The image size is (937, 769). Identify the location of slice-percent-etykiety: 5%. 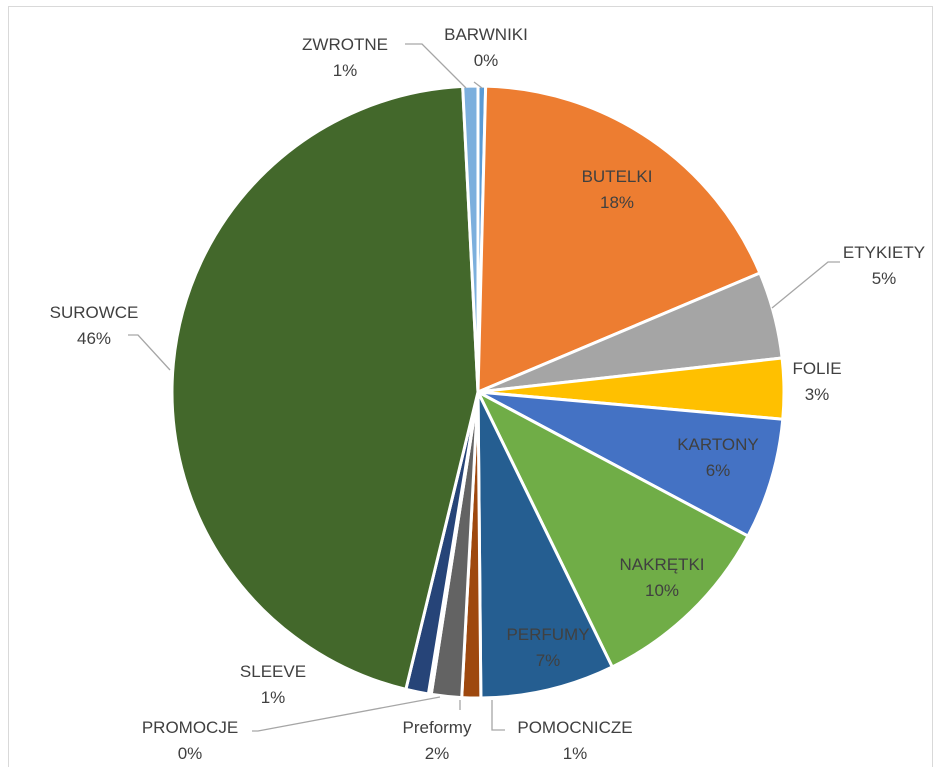
(884, 278).